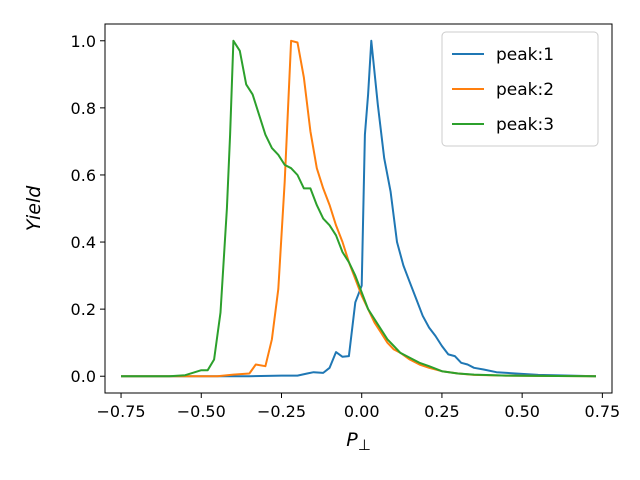  I want to click on y-tick-label: 0.0, so click(83, 376).